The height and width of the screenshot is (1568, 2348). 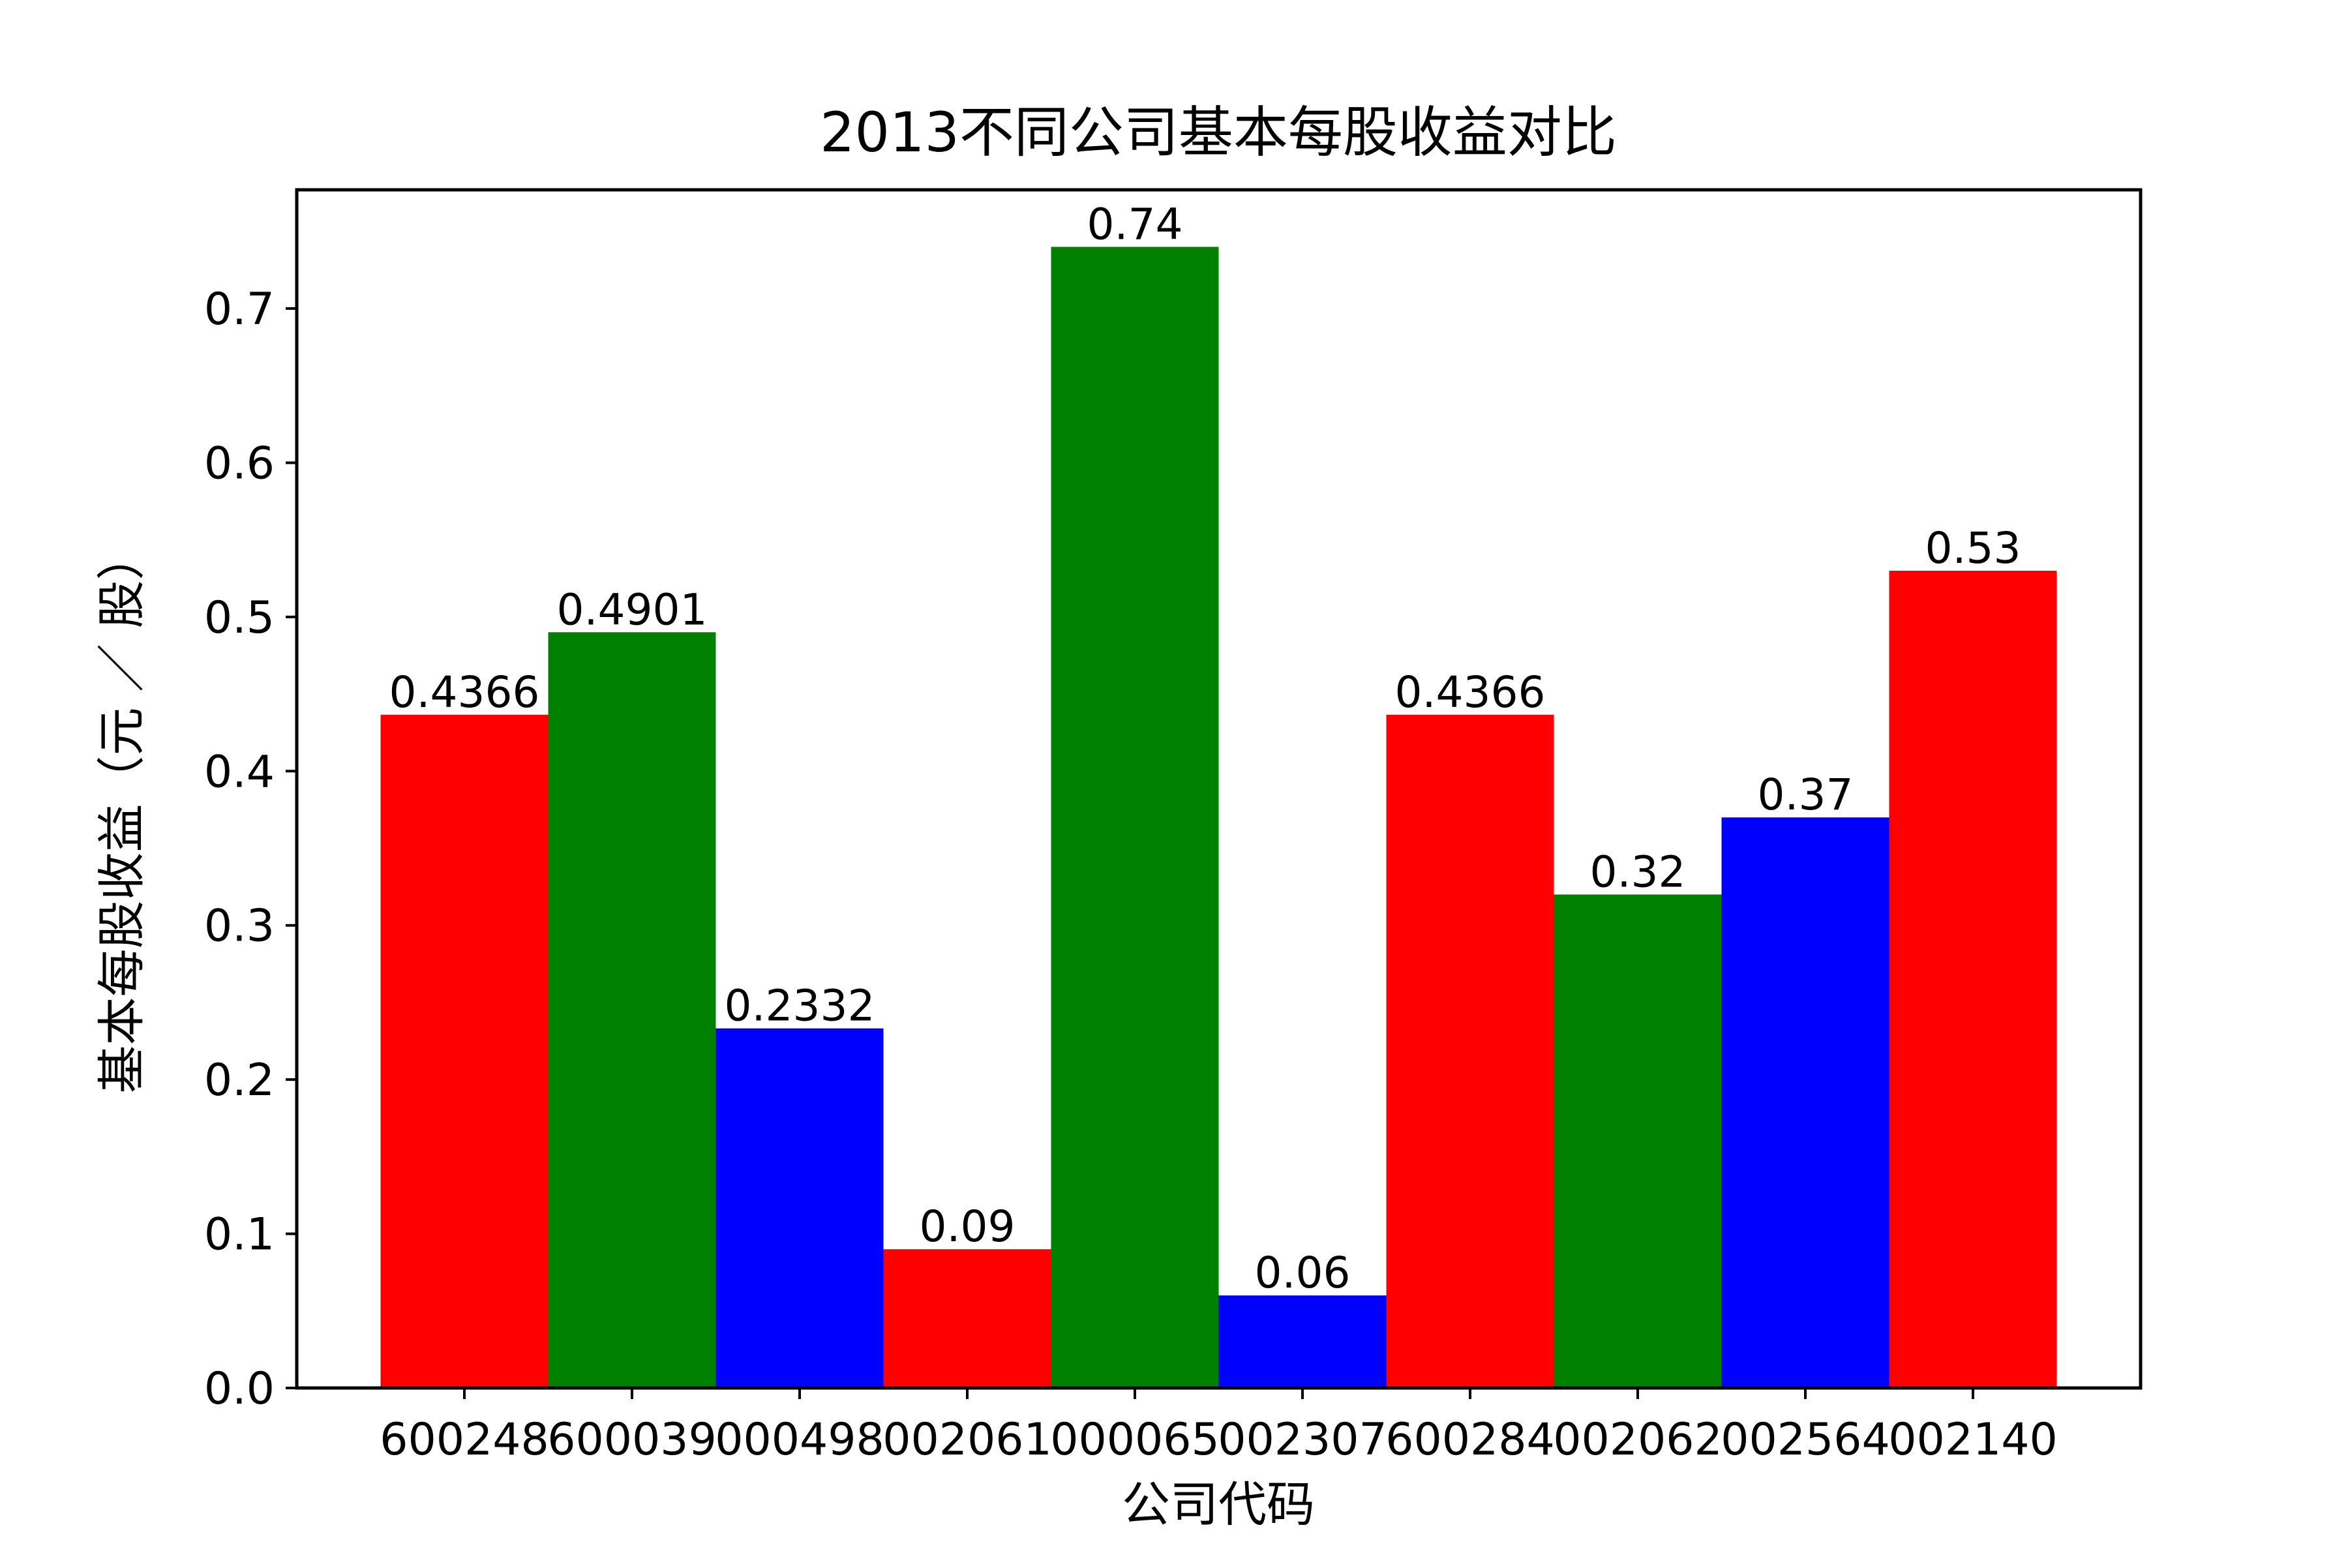 I want to click on x-tick-label-000498: 000498, so click(x=799, y=1440).